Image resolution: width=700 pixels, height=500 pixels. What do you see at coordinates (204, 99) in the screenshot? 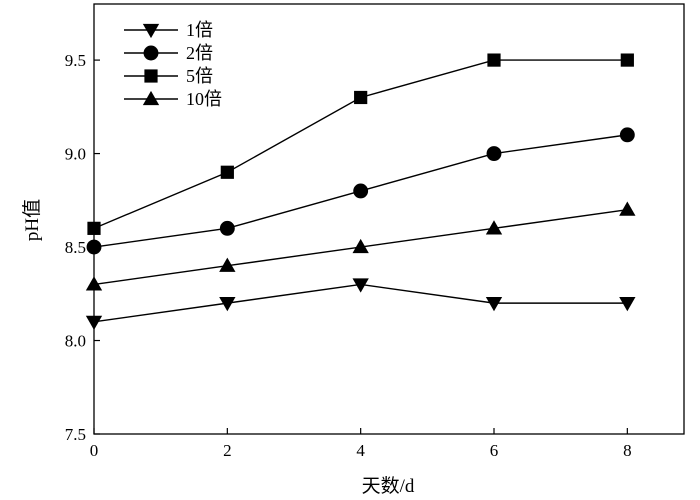
I see `legend-label: 10倍` at bounding box center [204, 99].